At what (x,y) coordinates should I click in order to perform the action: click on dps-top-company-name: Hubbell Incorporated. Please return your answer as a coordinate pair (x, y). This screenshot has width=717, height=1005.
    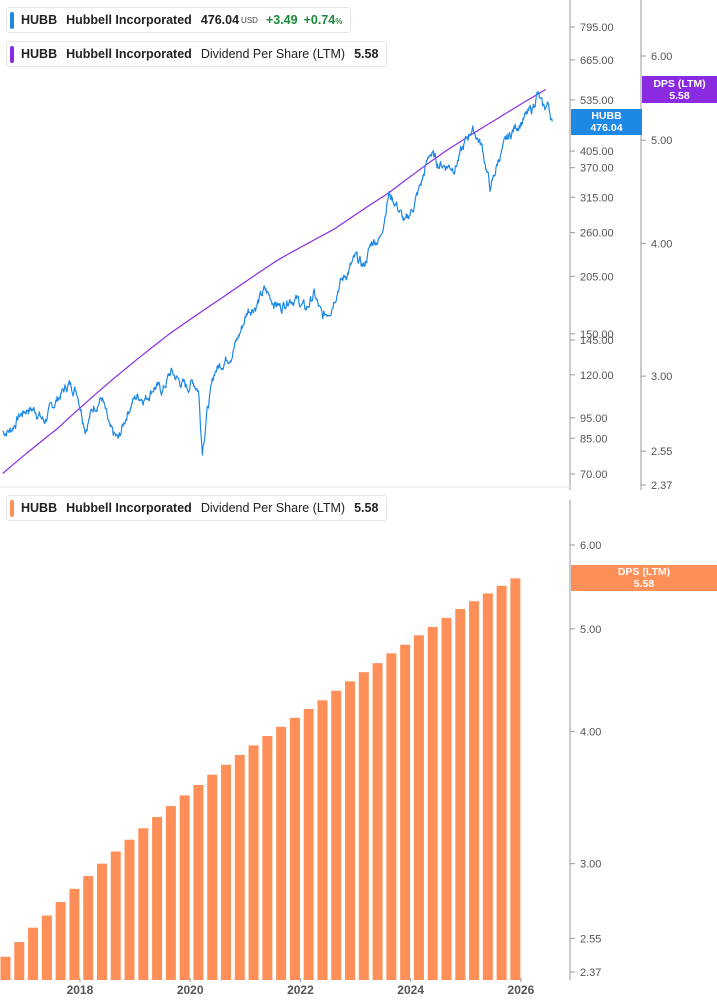
    Looking at the image, I should click on (129, 54).